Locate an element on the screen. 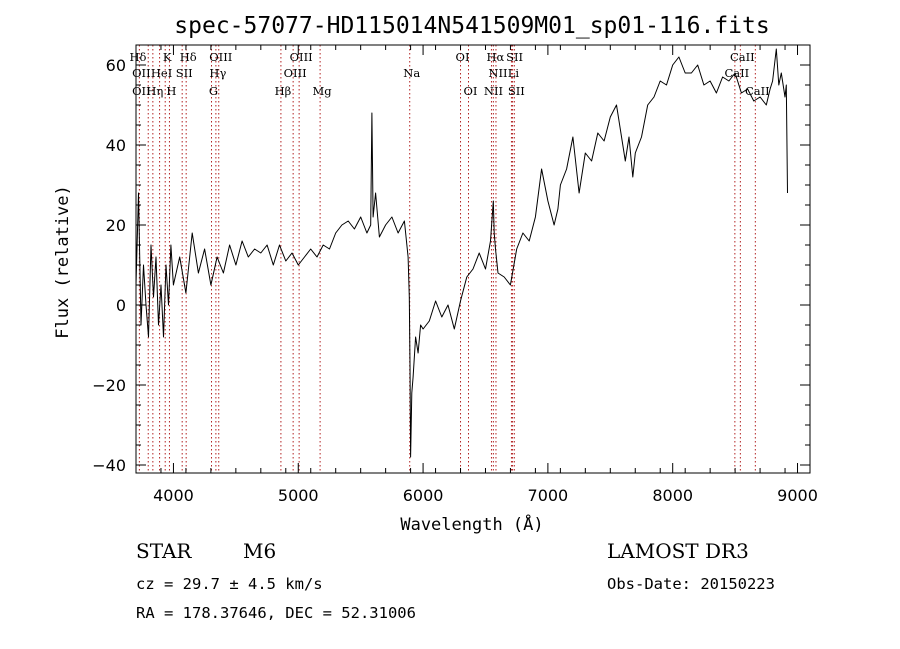 The image size is (900, 649). object-subclass: M6 is located at coordinates (260, 551).